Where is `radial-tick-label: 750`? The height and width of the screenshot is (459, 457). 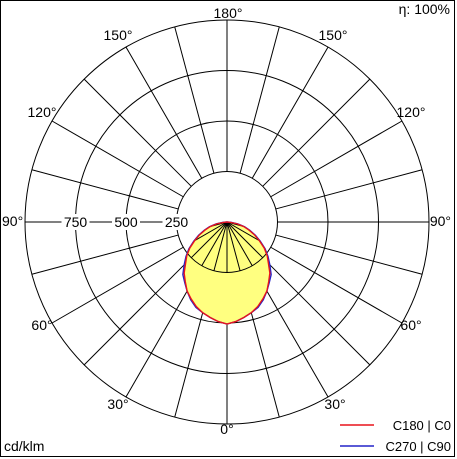 radial-tick-label: 750 is located at coordinates (76, 222).